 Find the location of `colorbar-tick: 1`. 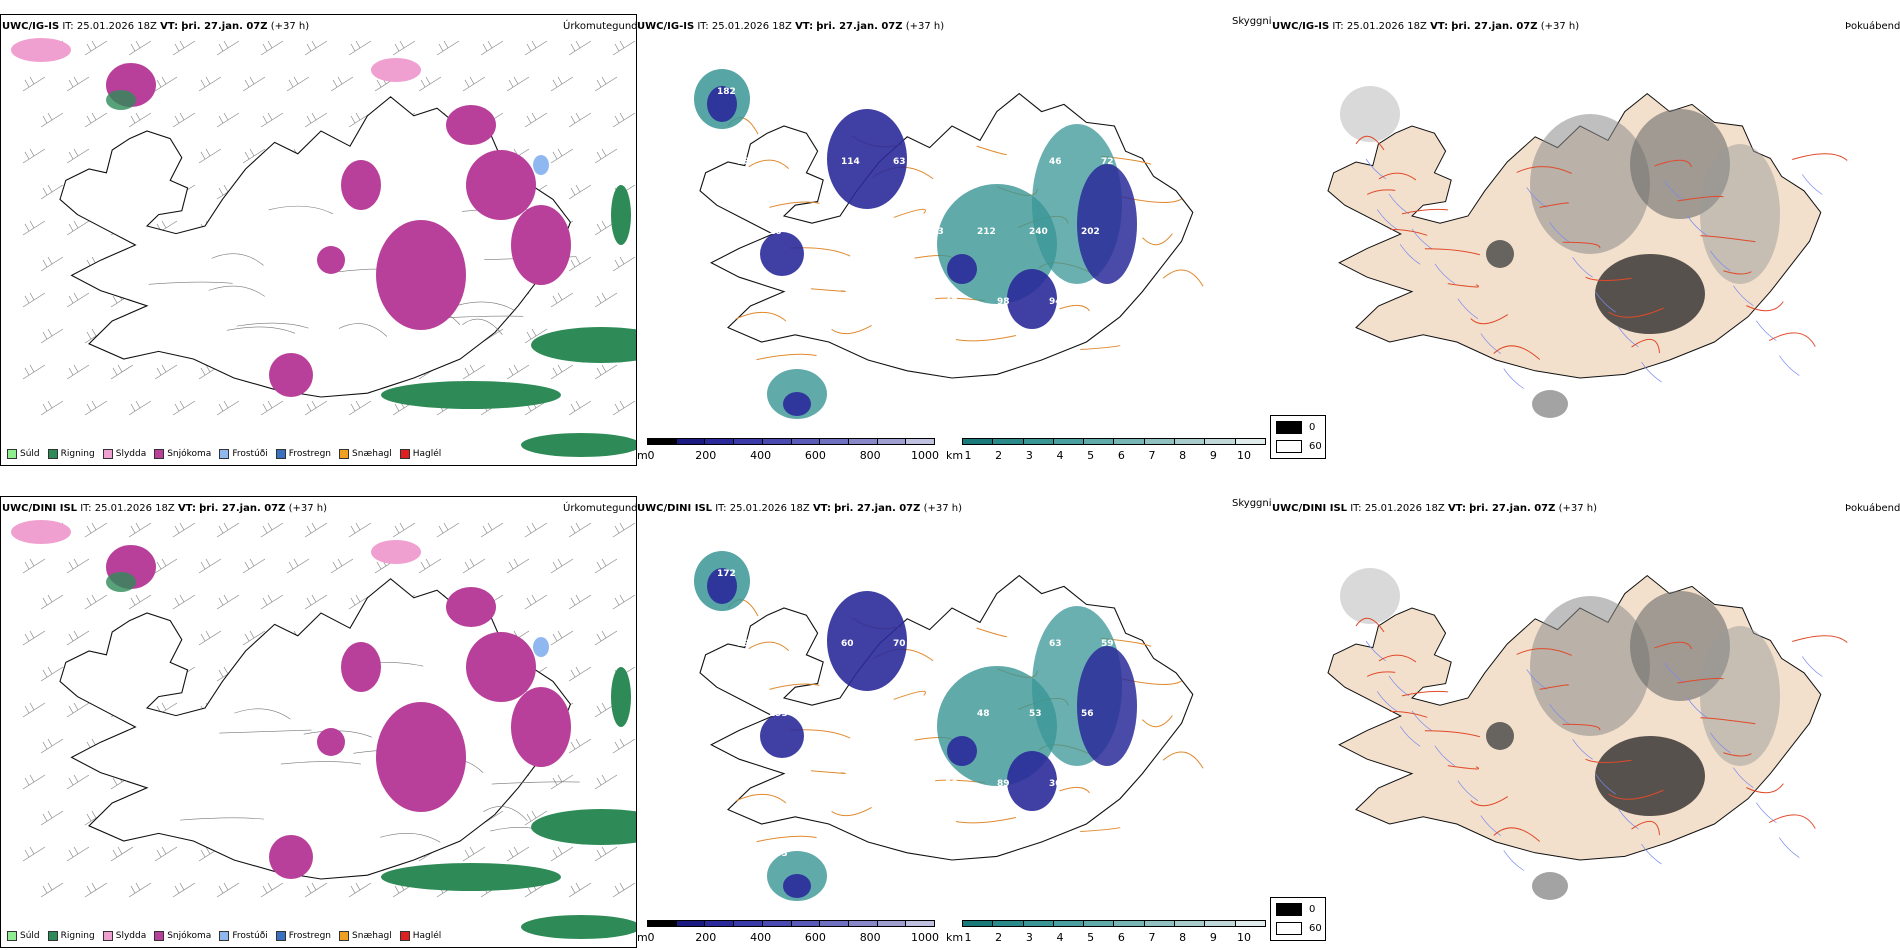

colorbar-tick: 1 is located at coordinates (968, 937).